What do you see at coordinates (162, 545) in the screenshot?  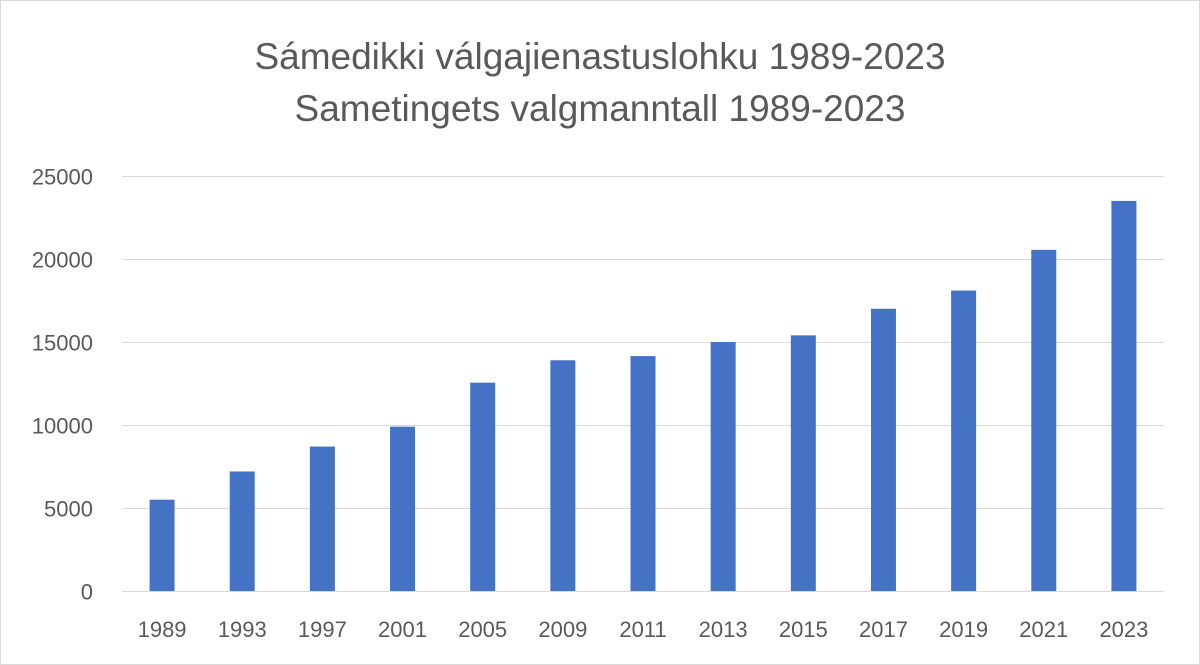 I see `bar-1989` at bounding box center [162, 545].